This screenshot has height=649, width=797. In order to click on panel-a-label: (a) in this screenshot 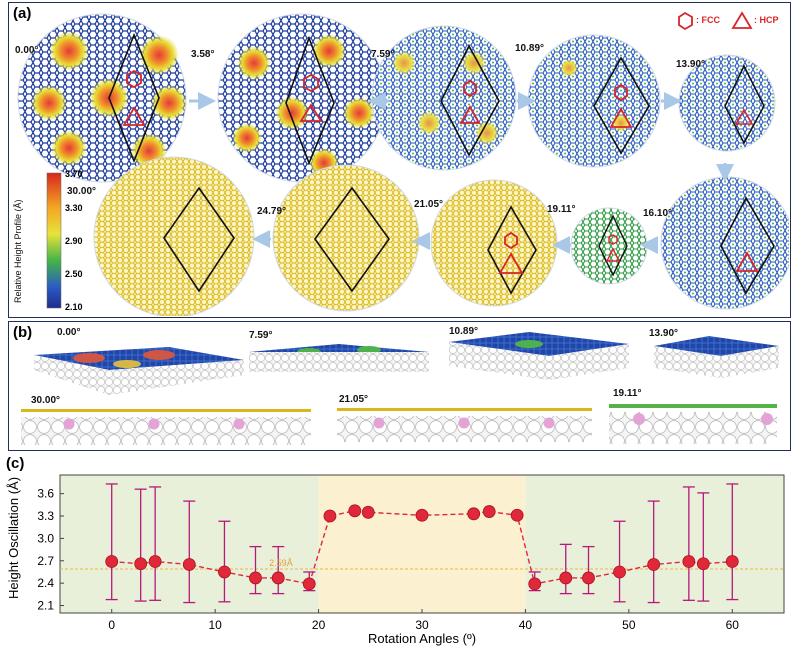, I will do `click(22, 13)`.